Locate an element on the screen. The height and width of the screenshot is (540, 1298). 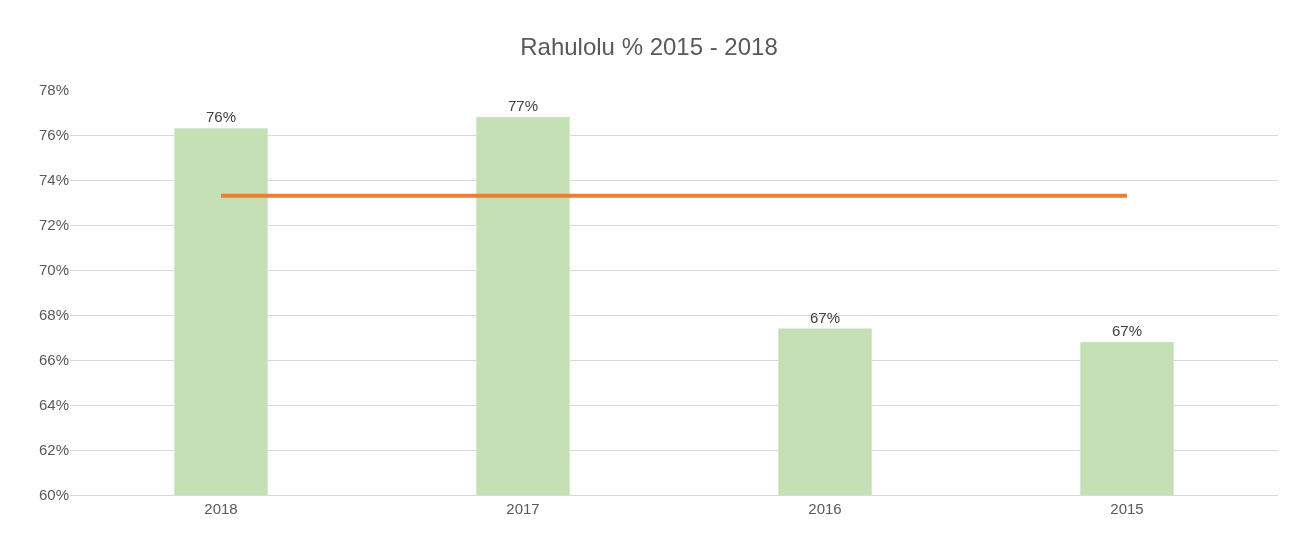
y-tick-label: 68% is located at coordinates (53, 315).